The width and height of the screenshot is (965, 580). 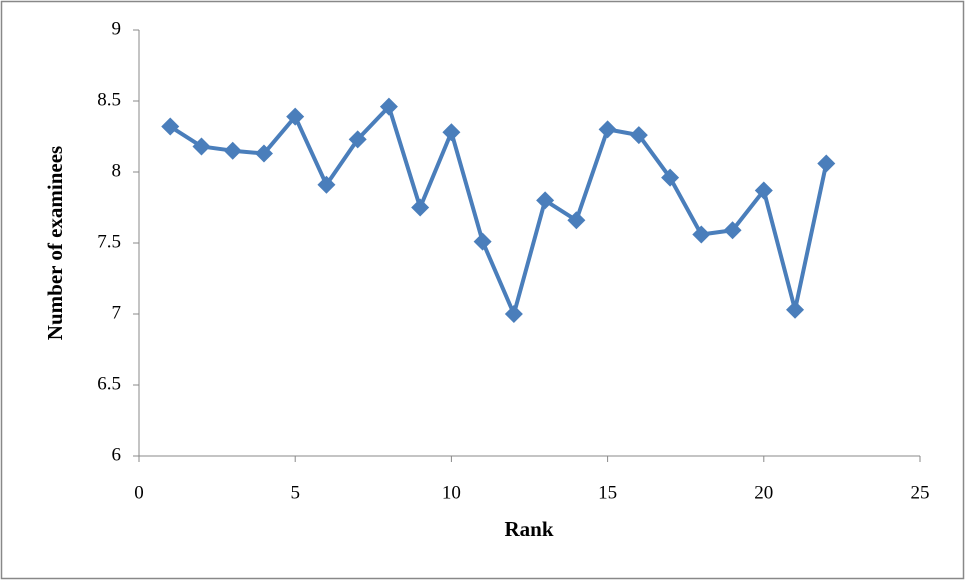 I want to click on y-axis-title: Number of examinees, so click(x=55, y=243).